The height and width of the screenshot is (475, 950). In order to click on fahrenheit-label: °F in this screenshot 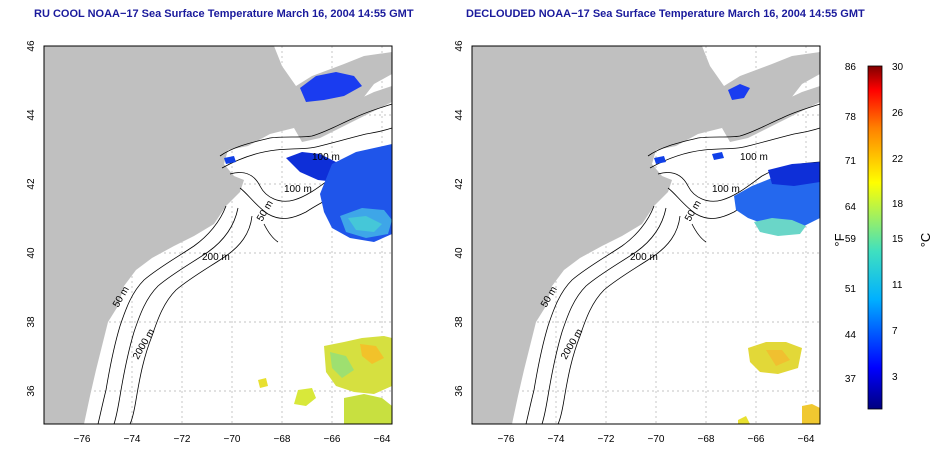, I will do `click(839, 239)`.